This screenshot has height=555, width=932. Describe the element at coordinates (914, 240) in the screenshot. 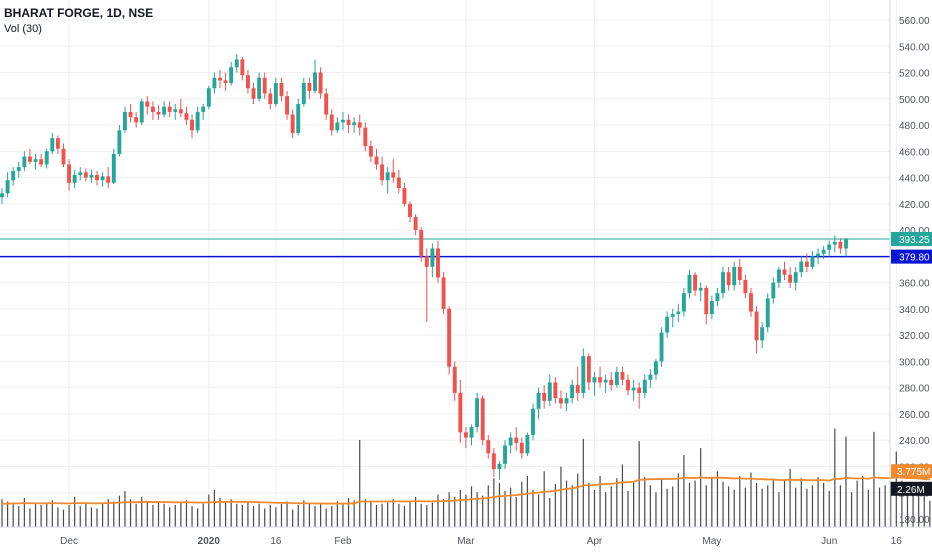

I see `last-price-label: 393.25` at that location.